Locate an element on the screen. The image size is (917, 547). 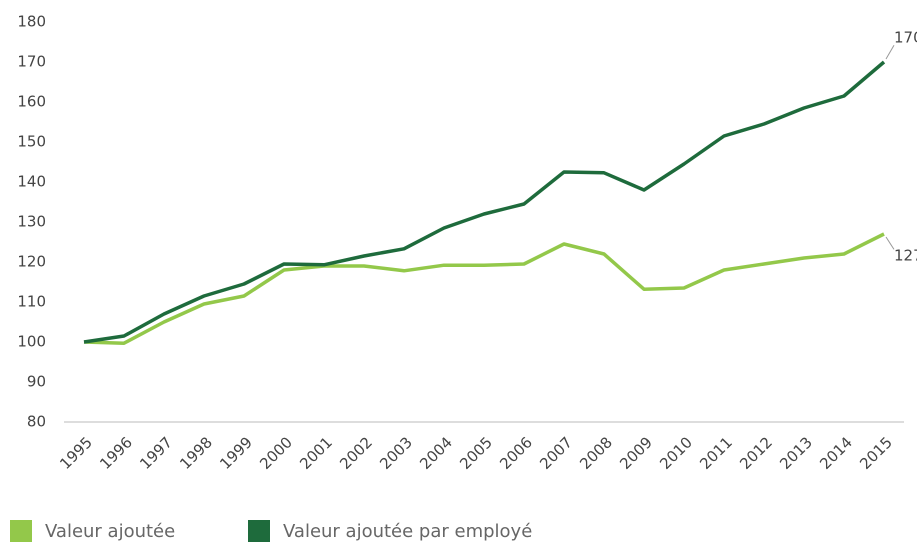
x-tick-label: 2013 is located at coordinates (796, 453).